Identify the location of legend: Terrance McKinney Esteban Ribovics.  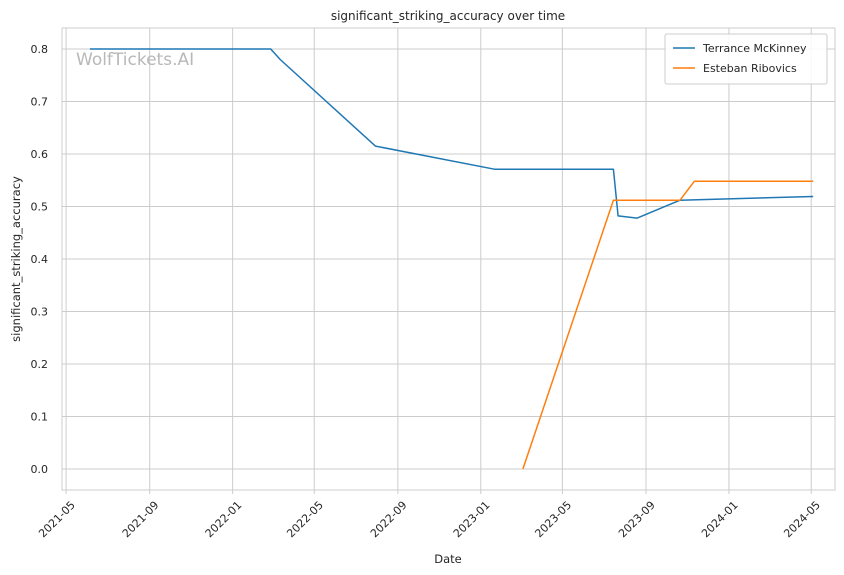
(746, 59).